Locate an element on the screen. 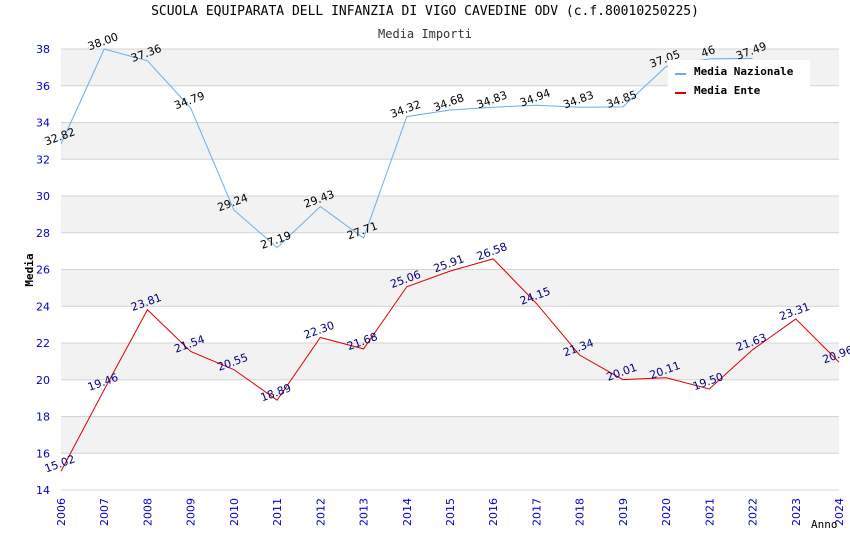 The height and width of the screenshot is (550, 850). x-tick-label: 2024 is located at coordinates (839, 512).